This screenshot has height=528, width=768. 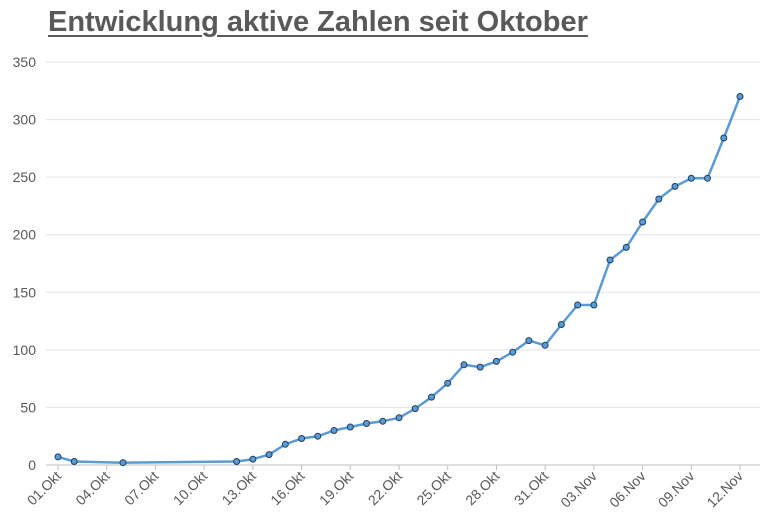 What do you see at coordinates (433, 488) in the screenshot?
I see `x-tick-label: 25.Okt` at bounding box center [433, 488].